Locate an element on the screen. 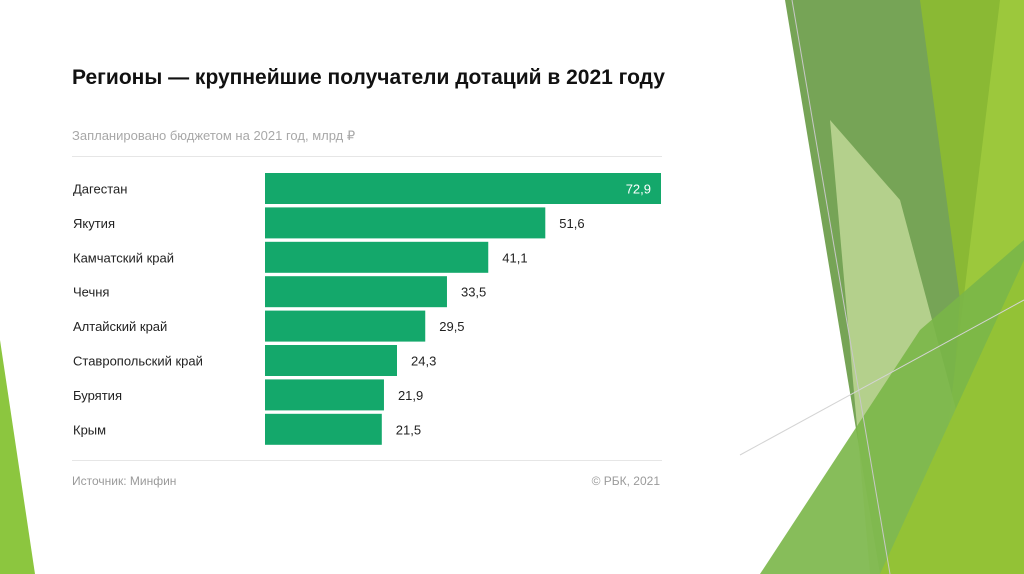 The image size is (1024, 574). value-label: 72,9 is located at coordinates (638, 189).